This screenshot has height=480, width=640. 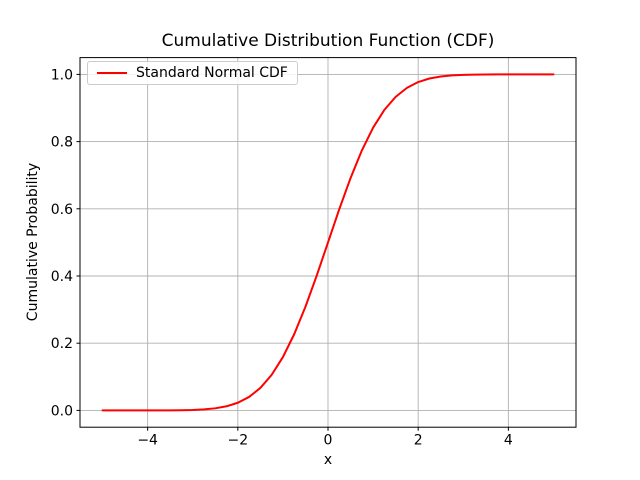 What do you see at coordinates (328, 460) in the screenshot?
I see `x-axis-label: x` at bounding box center [328, 460].